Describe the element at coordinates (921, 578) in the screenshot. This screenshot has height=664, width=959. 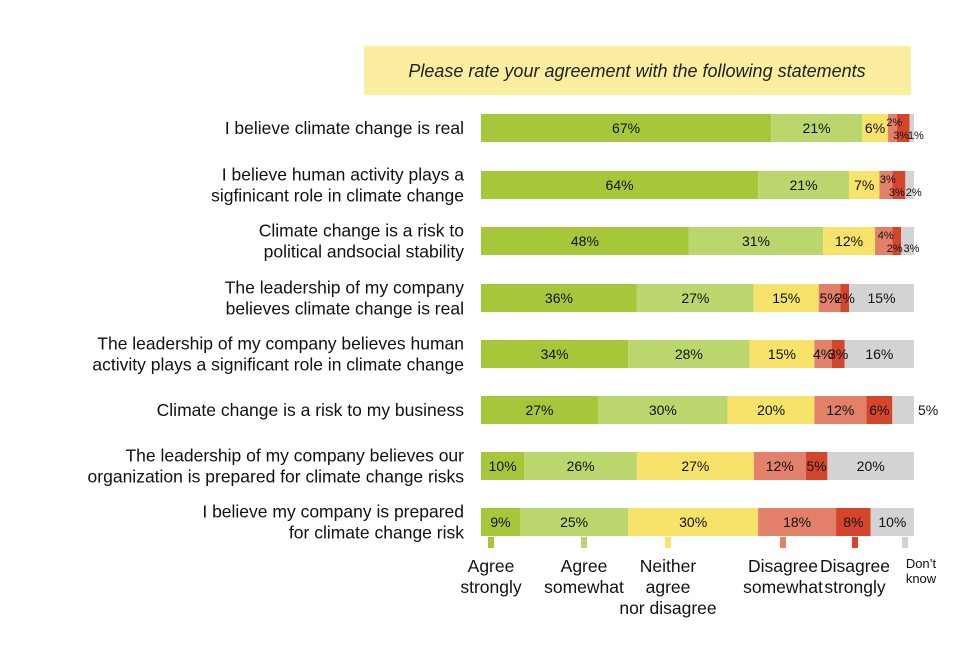
I see `legend-label: know` at that location.